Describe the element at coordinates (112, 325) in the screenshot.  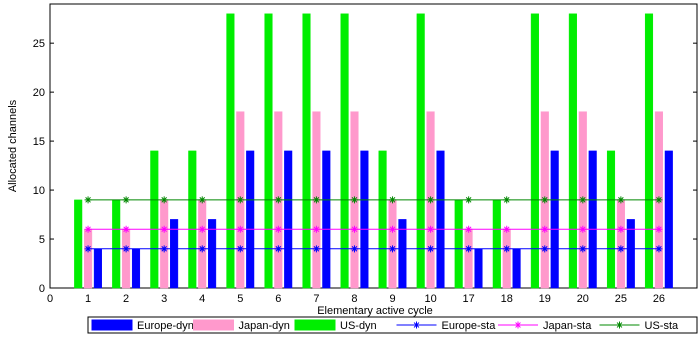
I see `legend-swatch-europe-dyn` at that location.